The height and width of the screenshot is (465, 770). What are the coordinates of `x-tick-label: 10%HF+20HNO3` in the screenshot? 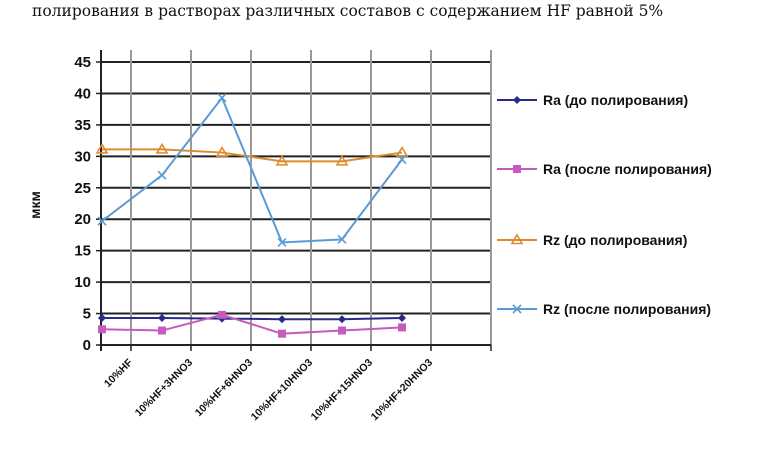 It's located at (402, 390).